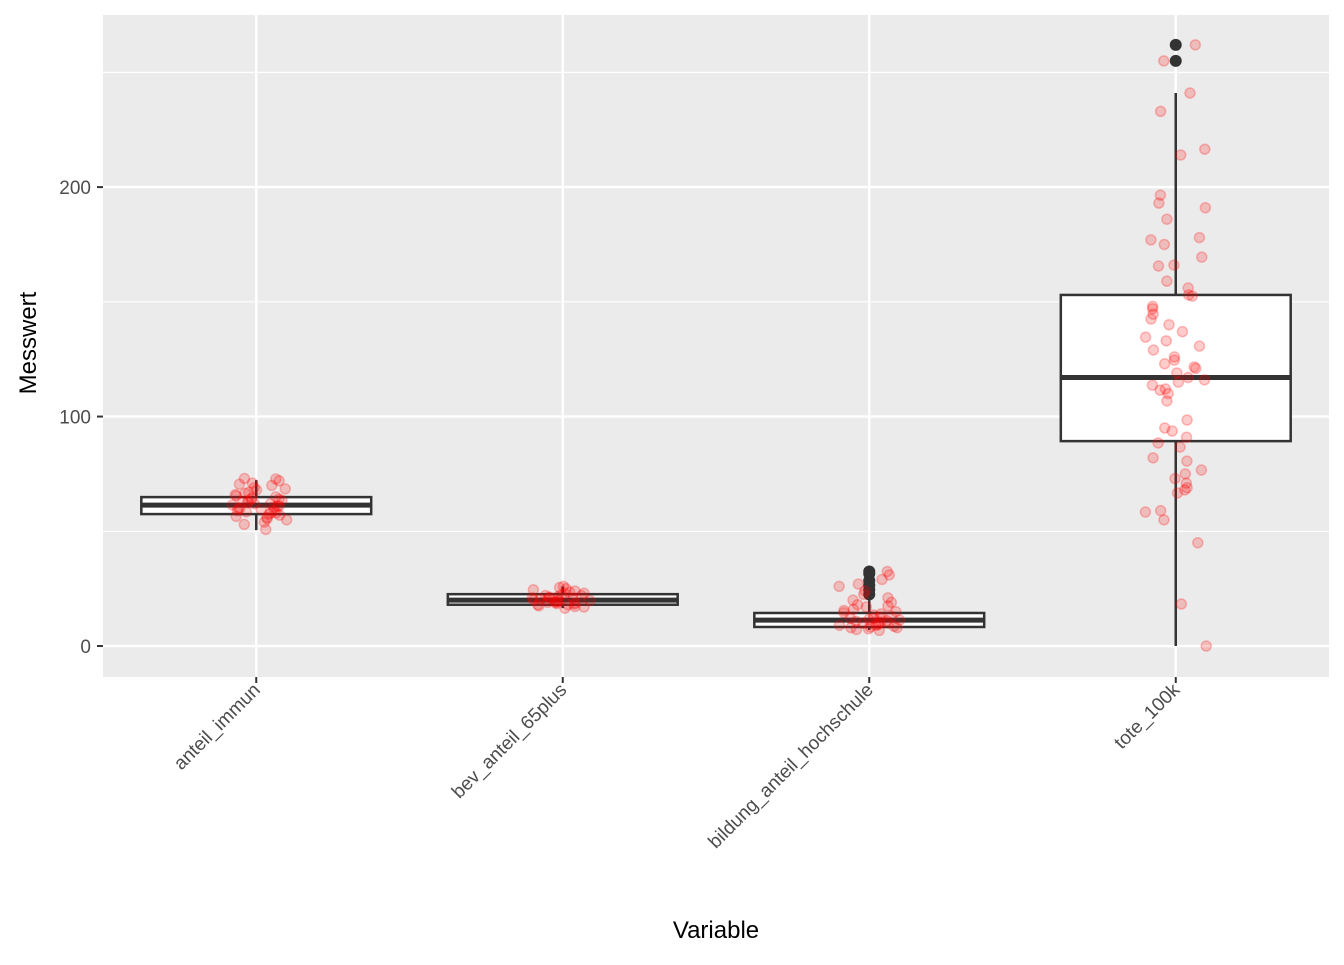 The height and width of the screenshot is (965, 1344). I want to click on box-tote_100k, so click(1175, 368).